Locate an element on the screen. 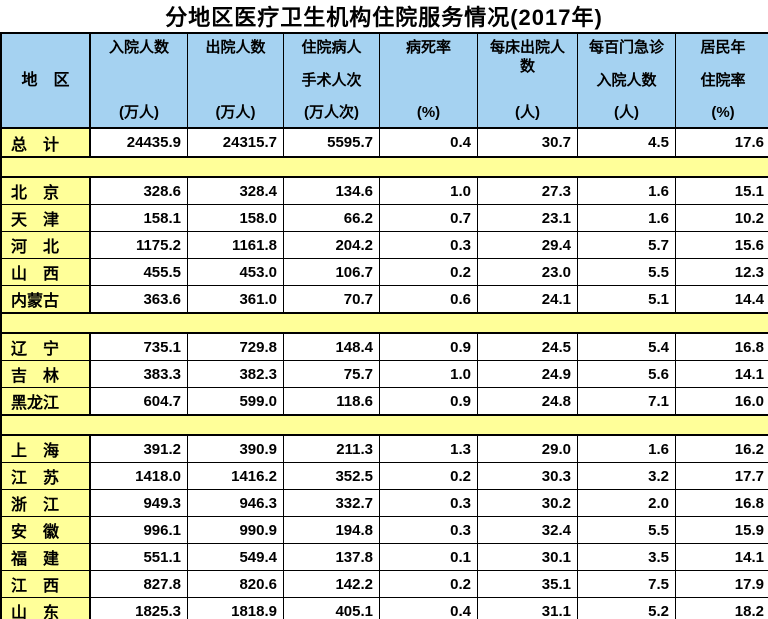 This screenshot has height=619, width=768. value-cell: 5.2 is located at coordinates (627, 608).